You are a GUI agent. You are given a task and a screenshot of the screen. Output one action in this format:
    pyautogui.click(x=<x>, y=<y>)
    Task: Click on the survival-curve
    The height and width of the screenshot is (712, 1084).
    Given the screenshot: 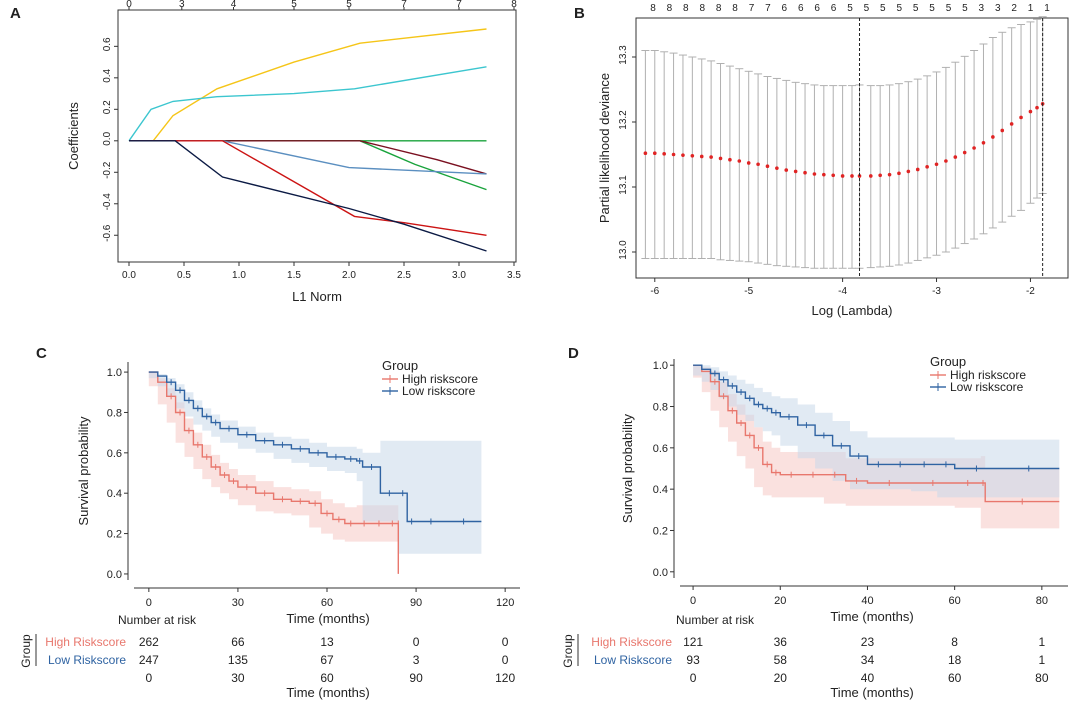 What is the action you would take?
    pyautogui.click(x=876, y=433)
    